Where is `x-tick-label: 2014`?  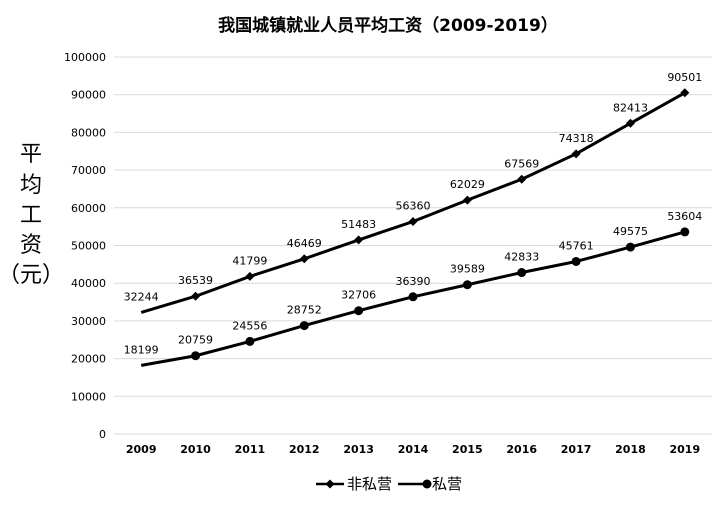 x-tick-label: 2014 is located at coordinates (413, 449).